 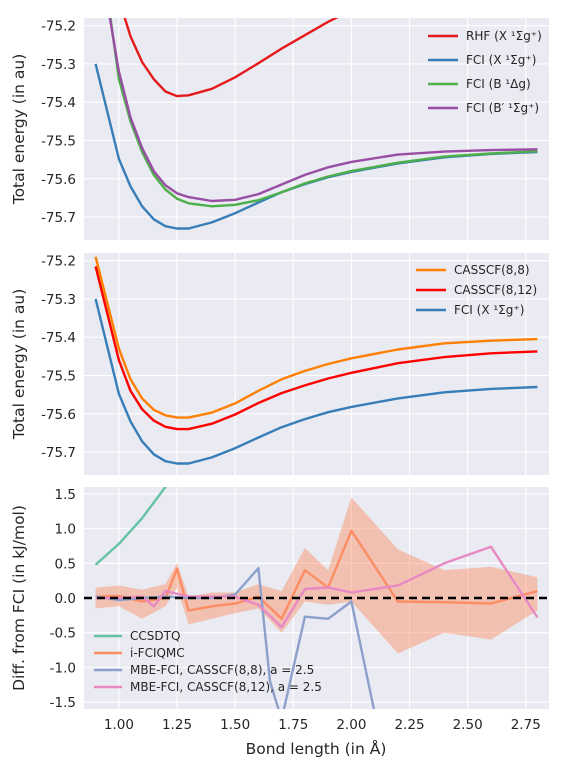 What do you see at coordinates (495, 290) in the screenshot?
I see `legend-label: CASSCF(8,12)` at bounding box center [495, 290].